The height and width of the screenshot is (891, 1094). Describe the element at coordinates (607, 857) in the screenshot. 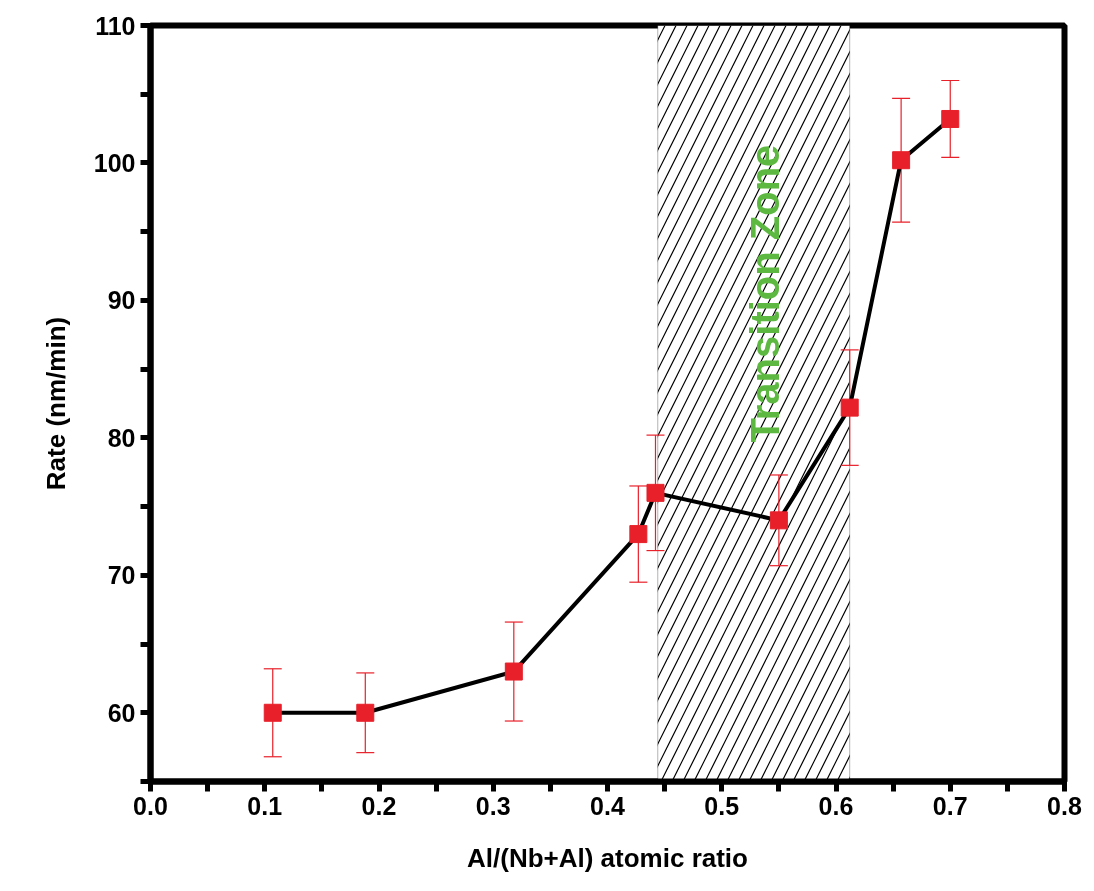

I see `x-axis-title: Al/(Nb+Al) atomic ratio` at that location.